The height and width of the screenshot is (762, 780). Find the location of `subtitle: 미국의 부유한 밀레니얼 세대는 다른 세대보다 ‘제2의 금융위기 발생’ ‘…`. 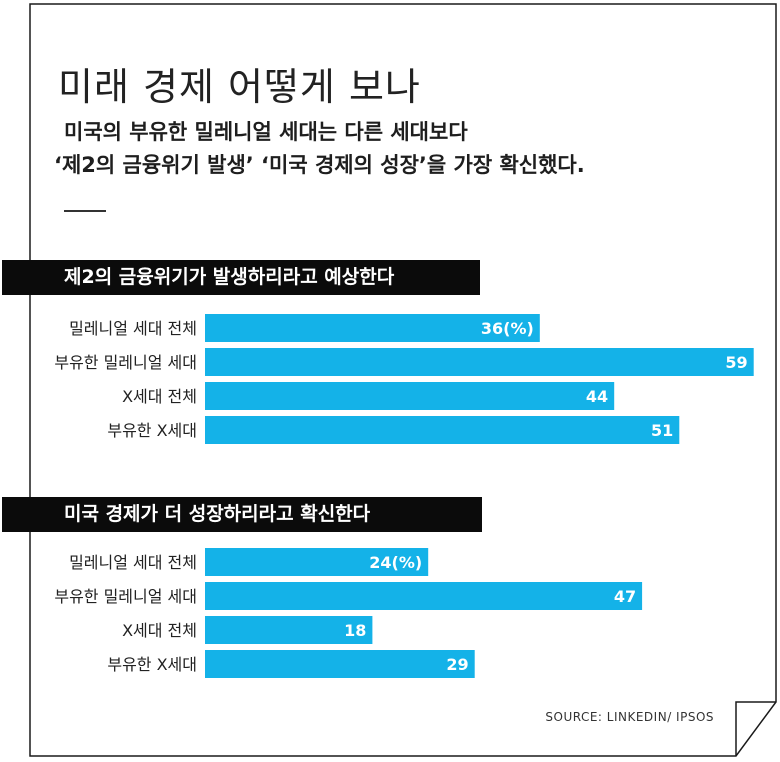

subtitle: 미국의 부유한 밀레니얼 세대는 다른 세대보다 ‘제2의 금융위기 발생’ ‘… is located at coordinates (319, 149).